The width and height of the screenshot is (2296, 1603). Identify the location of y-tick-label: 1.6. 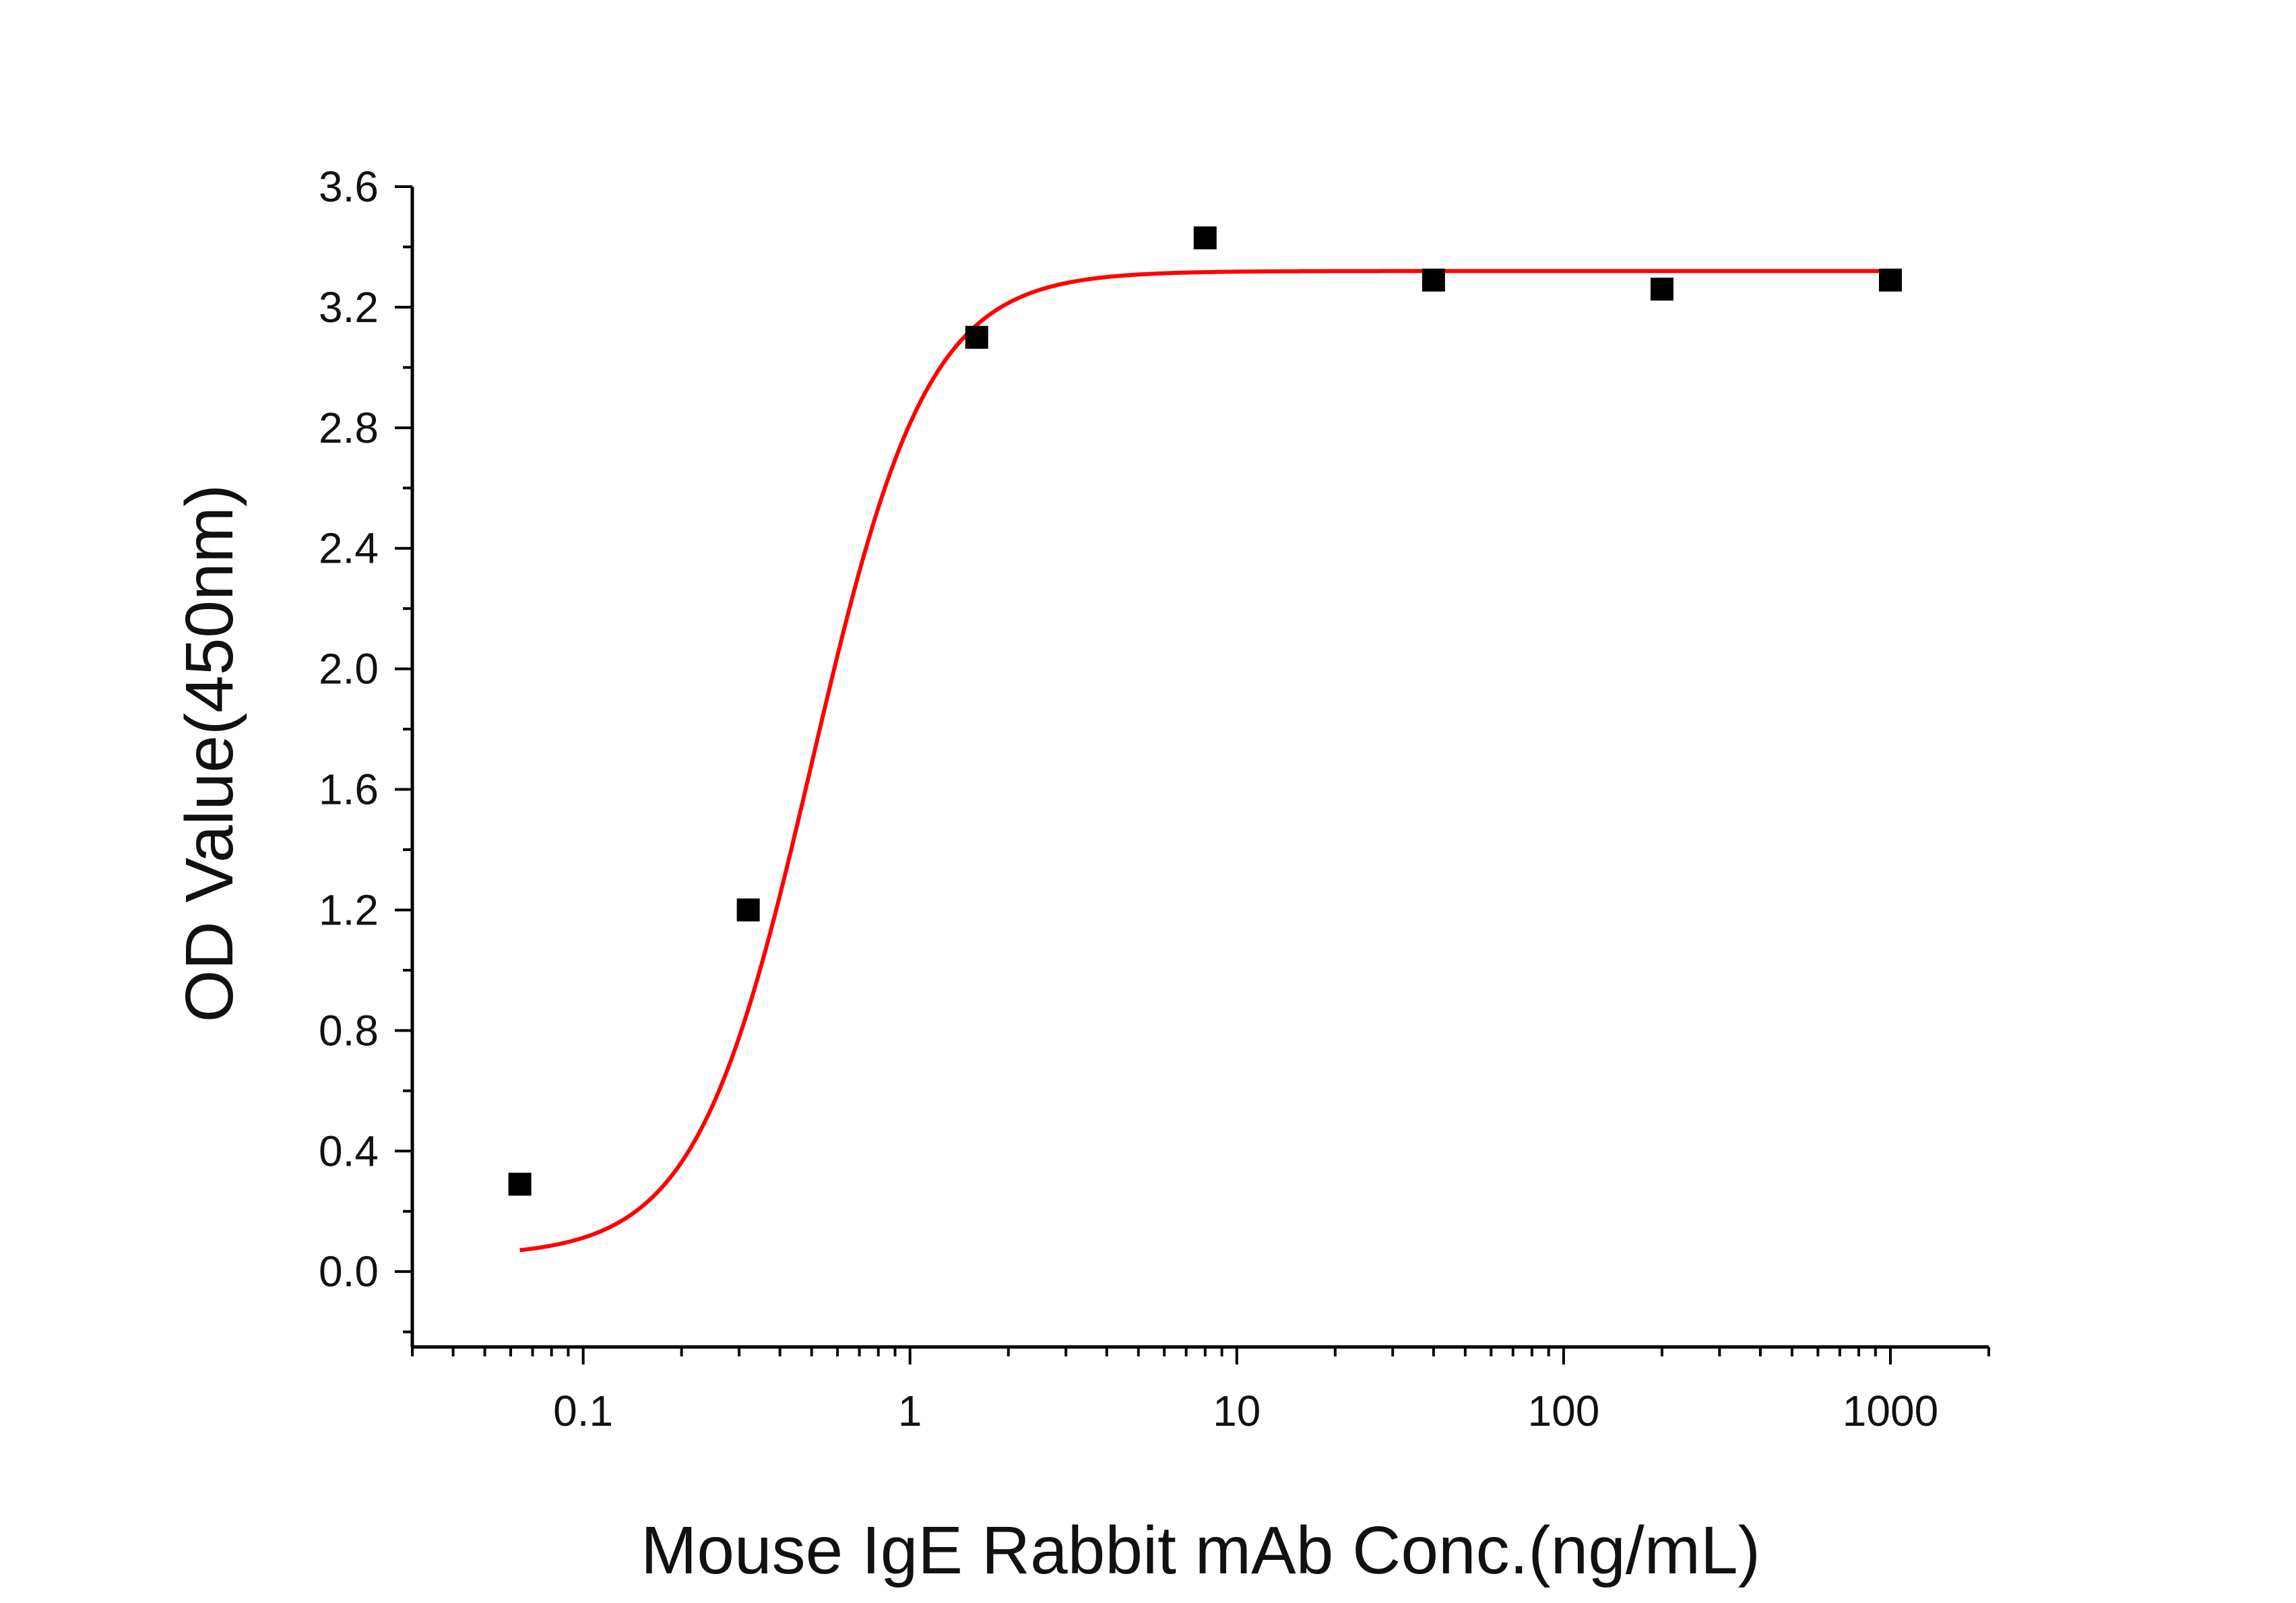
(349, 789).